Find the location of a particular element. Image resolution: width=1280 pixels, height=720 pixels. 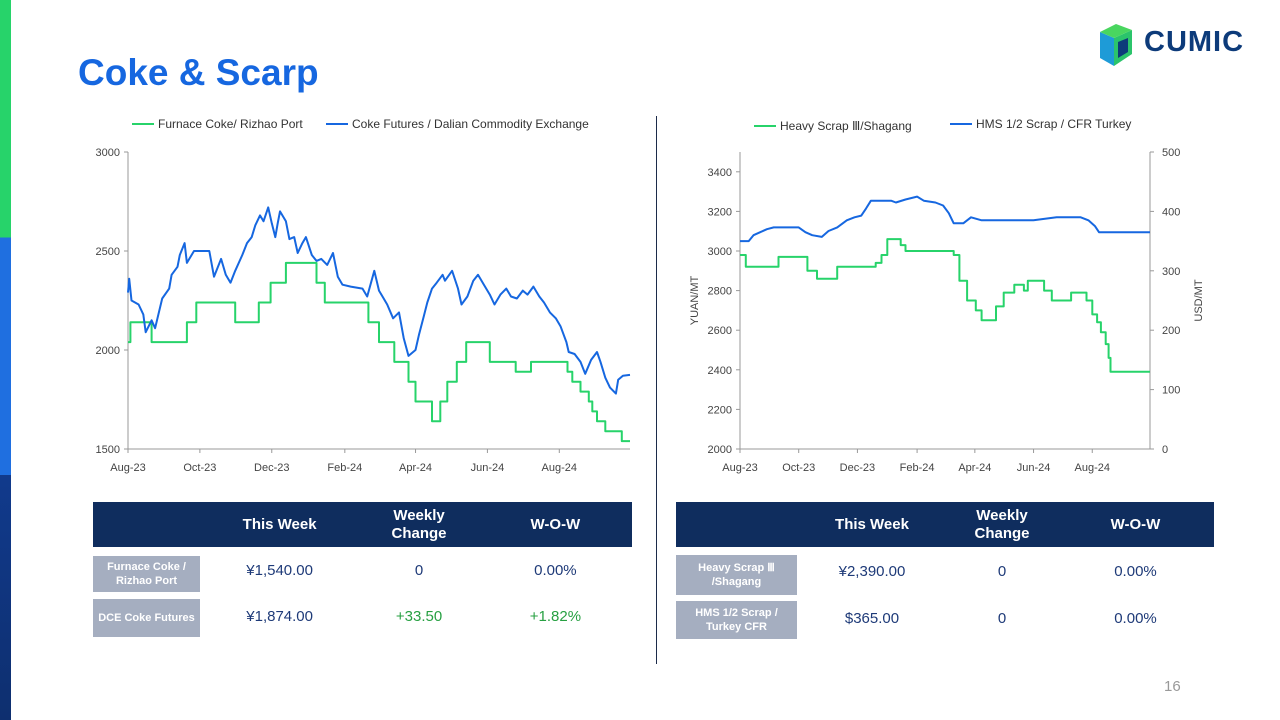

this-week-value: $365.00 is located at coordinates (872, 618).